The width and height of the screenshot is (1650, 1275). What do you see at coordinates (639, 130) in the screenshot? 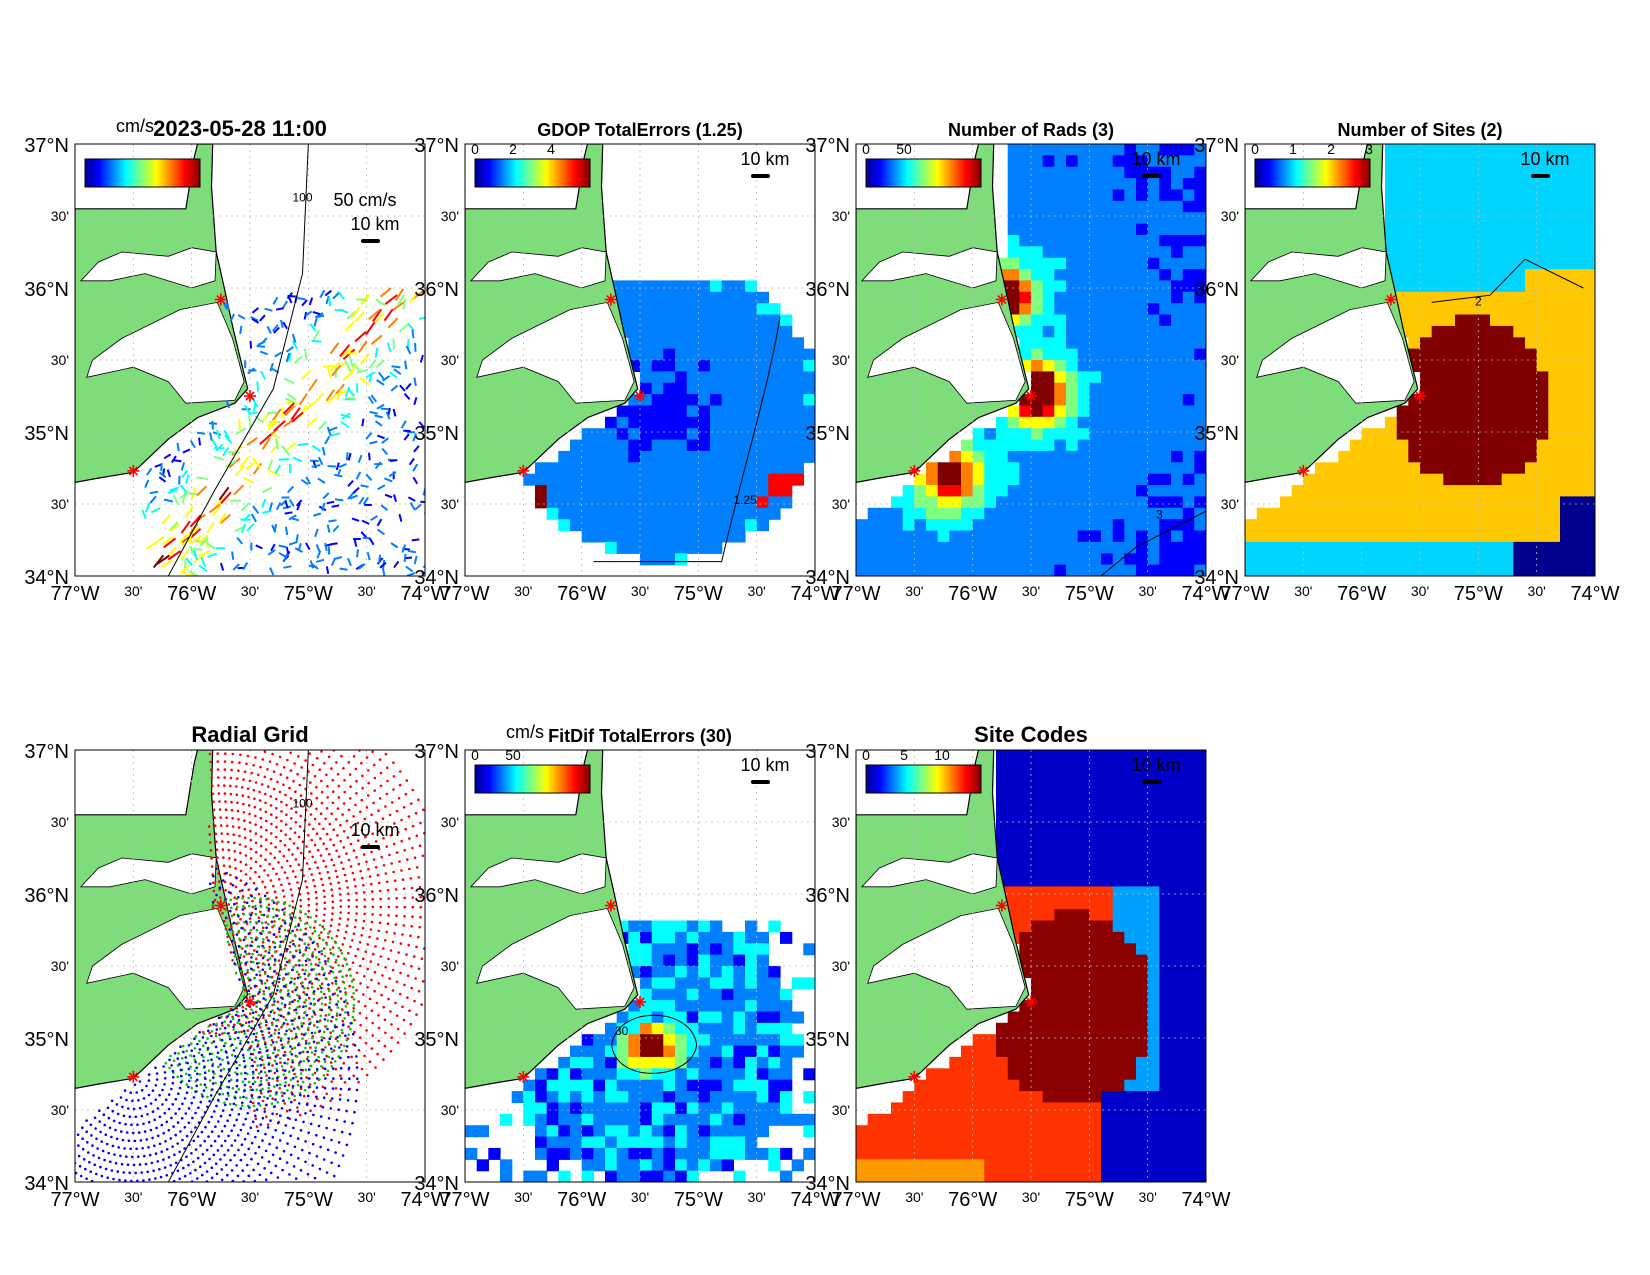
I see `panel-title: GDOP TotalErrors (1.25)` at bounding box center [639, 130].